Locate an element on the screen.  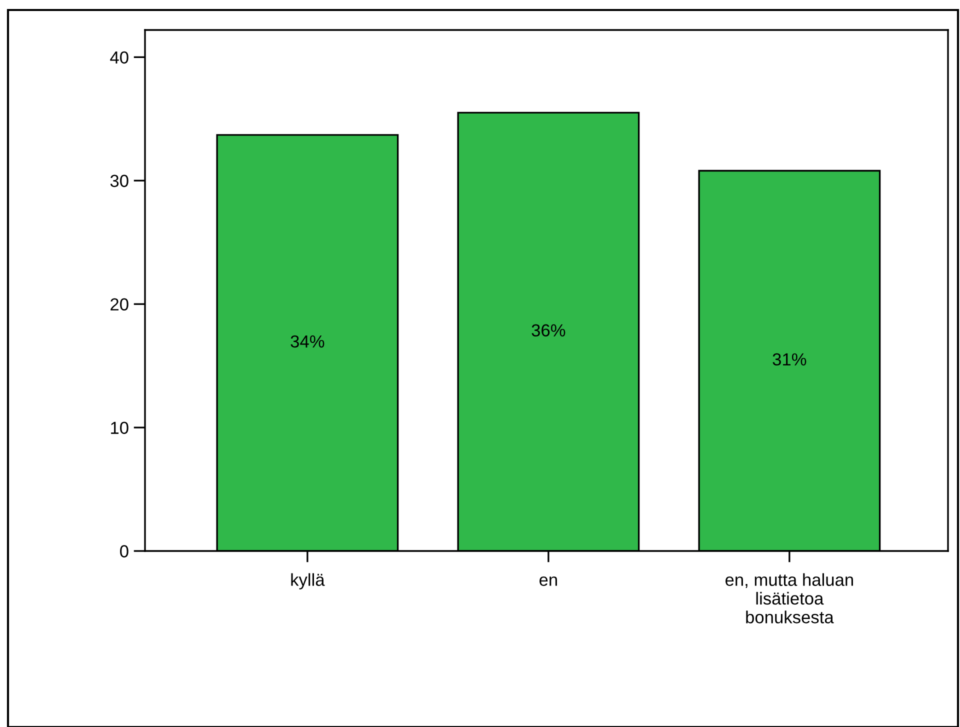
data-label: 36% is located at coordinates (549, 330).